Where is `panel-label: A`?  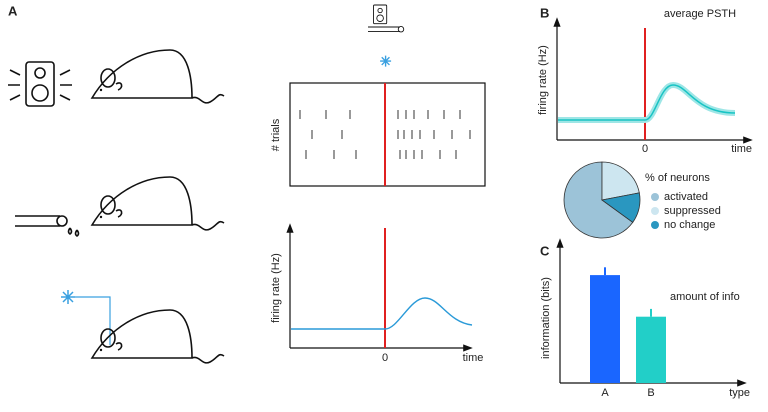 panel-label: A is located at coordinates (13, 10).